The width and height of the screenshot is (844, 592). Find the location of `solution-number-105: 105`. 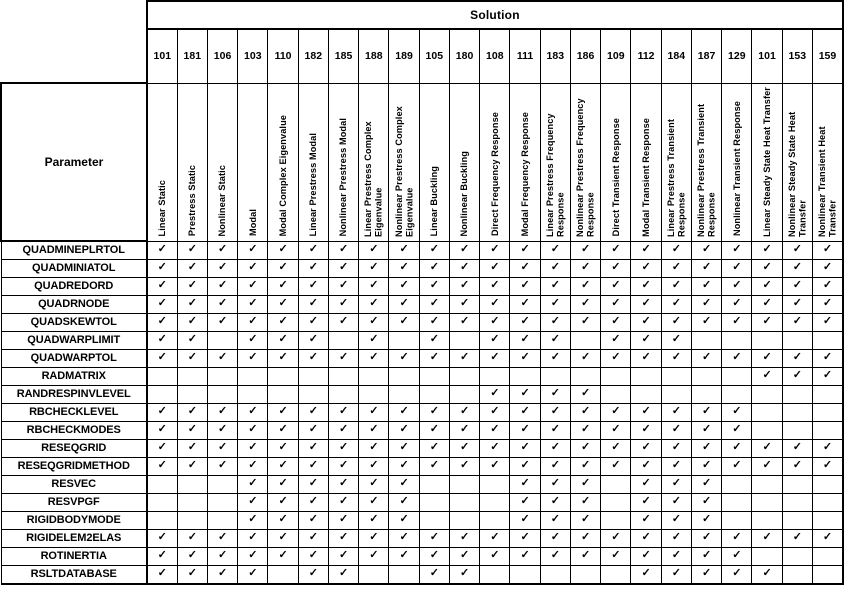

solution-number-105: 105 is located at coordinates (434, 56).